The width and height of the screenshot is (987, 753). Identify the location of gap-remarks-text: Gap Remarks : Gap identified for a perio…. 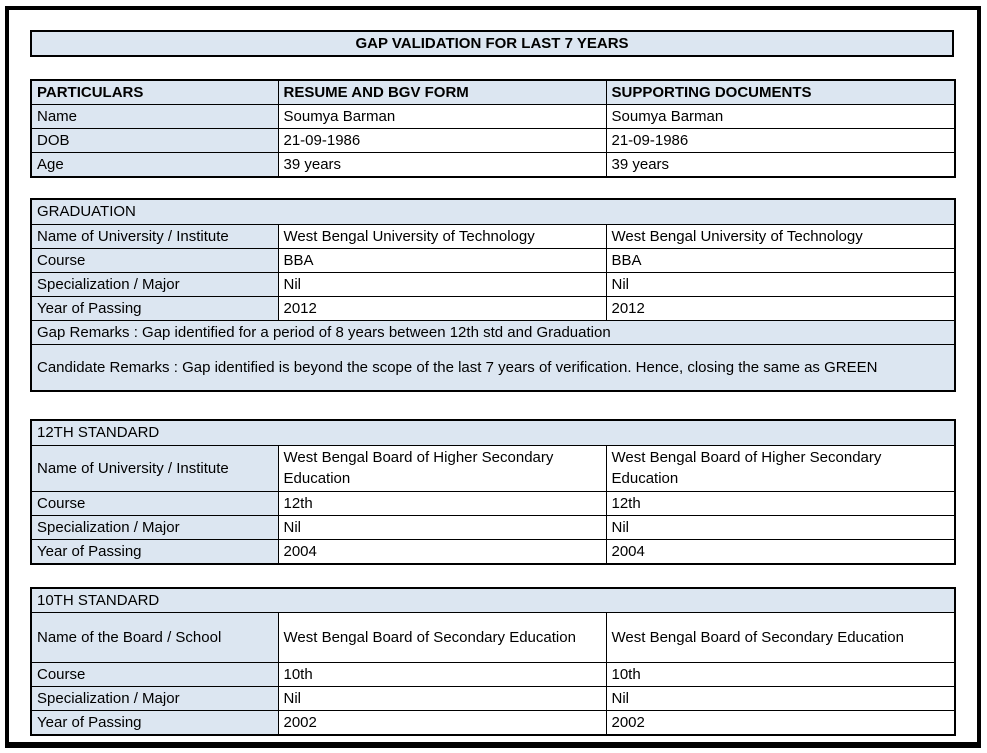
(493, 332).